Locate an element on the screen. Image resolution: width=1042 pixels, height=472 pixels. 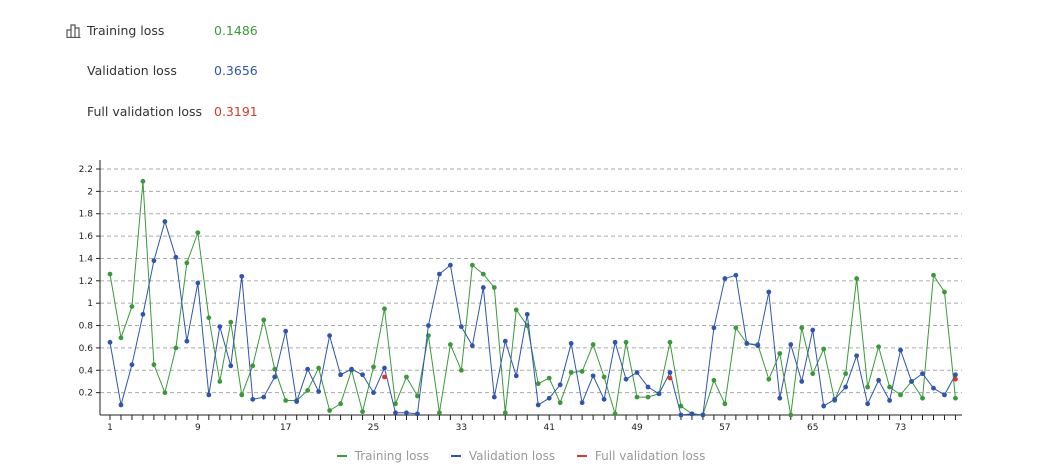
x-tick-label: 17 is located at coordinates (285, 428).